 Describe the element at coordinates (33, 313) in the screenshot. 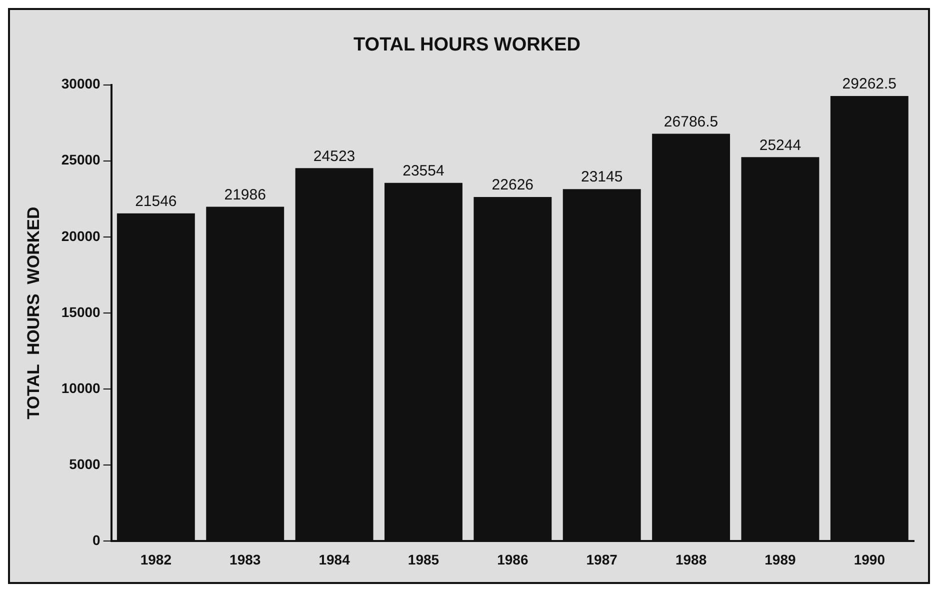

I see `y-axis-title: TOTAL HOURS WORKED` at that location.